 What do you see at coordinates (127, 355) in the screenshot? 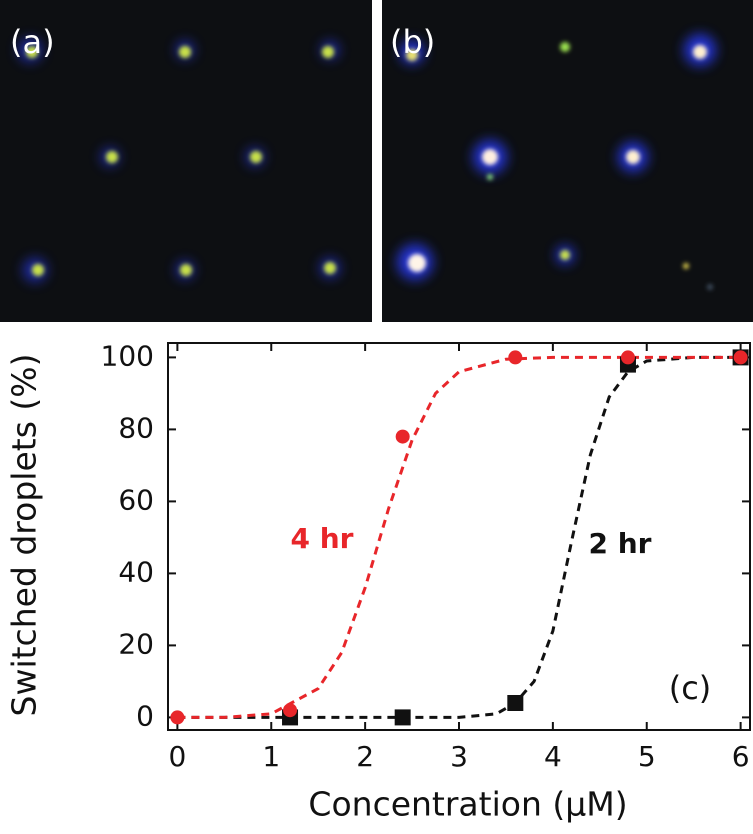
I see `y-tick-label: 100` at bounding box center [127, 355].